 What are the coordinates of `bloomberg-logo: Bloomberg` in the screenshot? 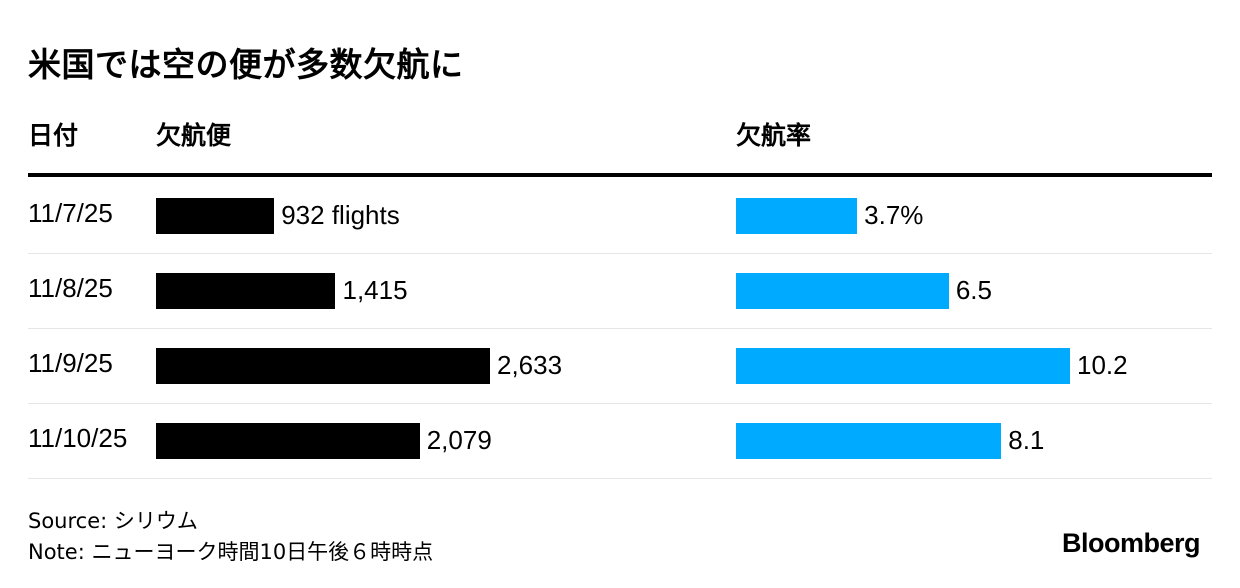 It's located at (1131, 543).